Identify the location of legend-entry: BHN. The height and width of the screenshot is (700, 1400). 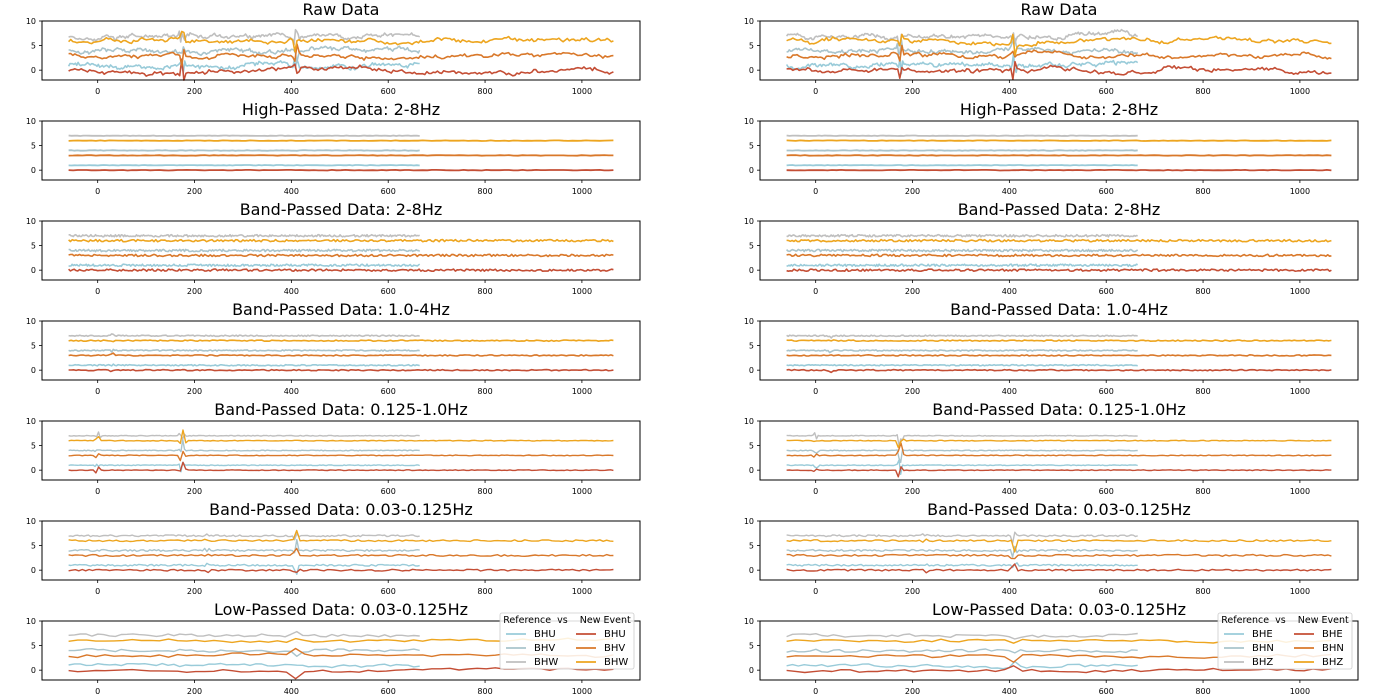
(1333, 648).